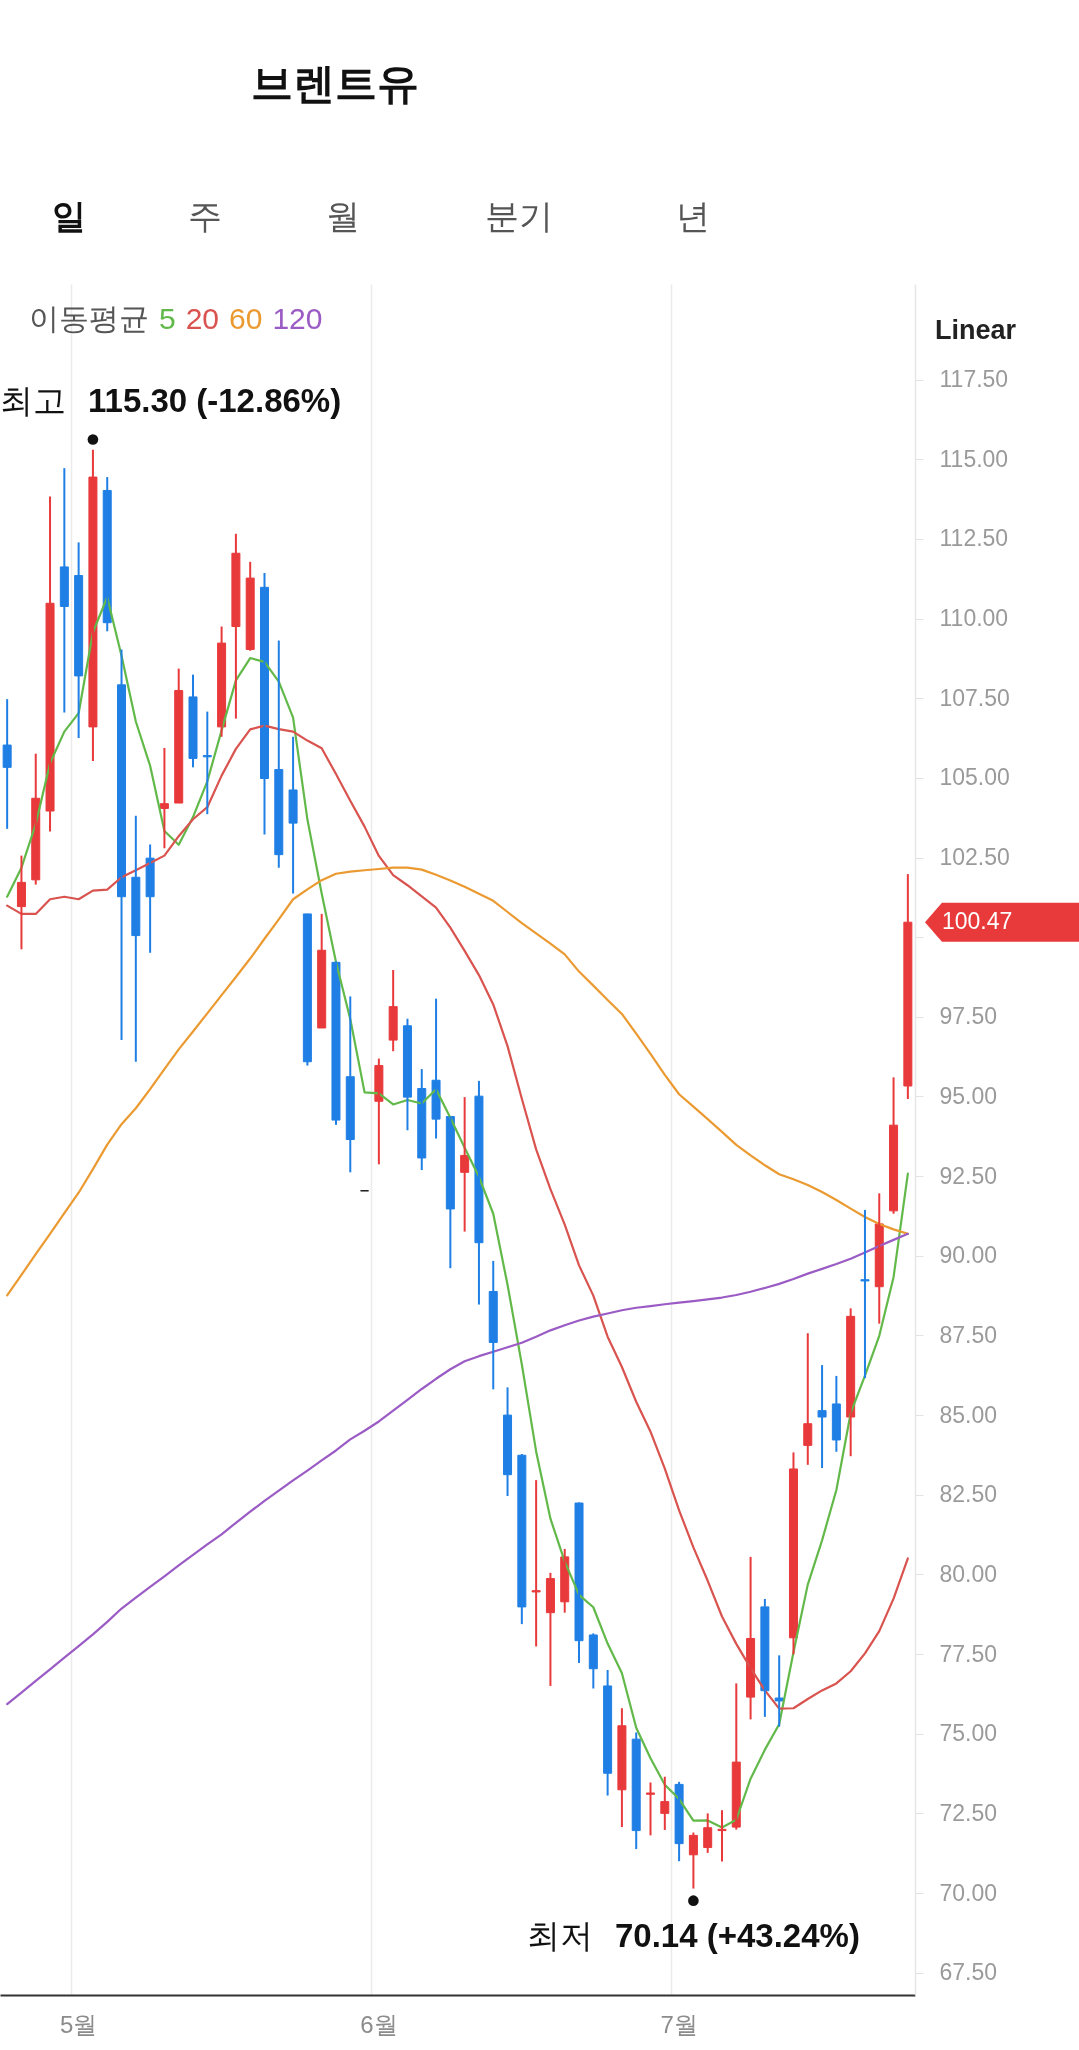 The image size is (1079, 2050). I want to click on text: 주, so click(205, 216).